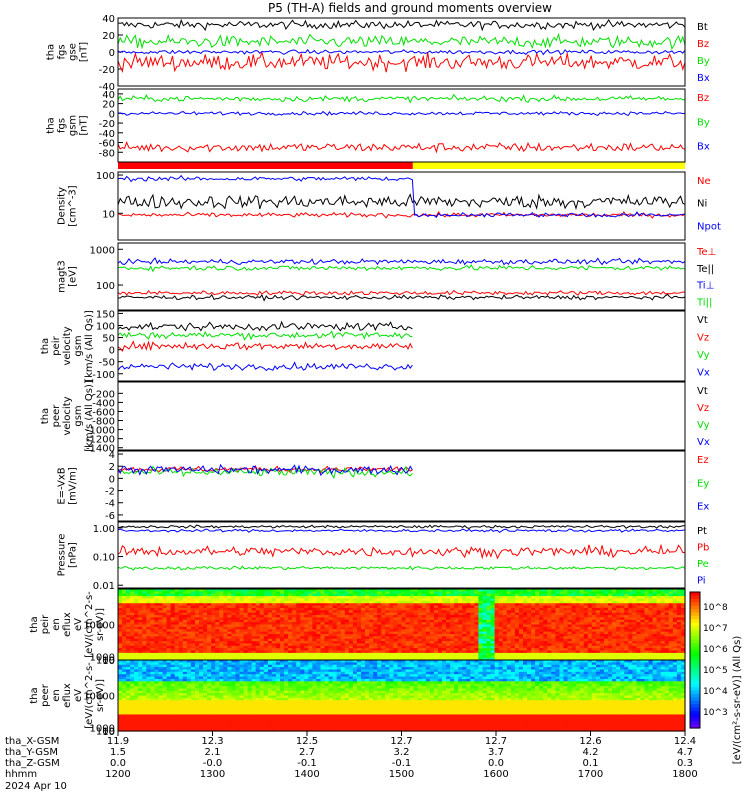  What do you see at coordinates (62, 485) in the screenshot?
I see `y-axis-label: E=-VxB` at bounding box center [62, 485].